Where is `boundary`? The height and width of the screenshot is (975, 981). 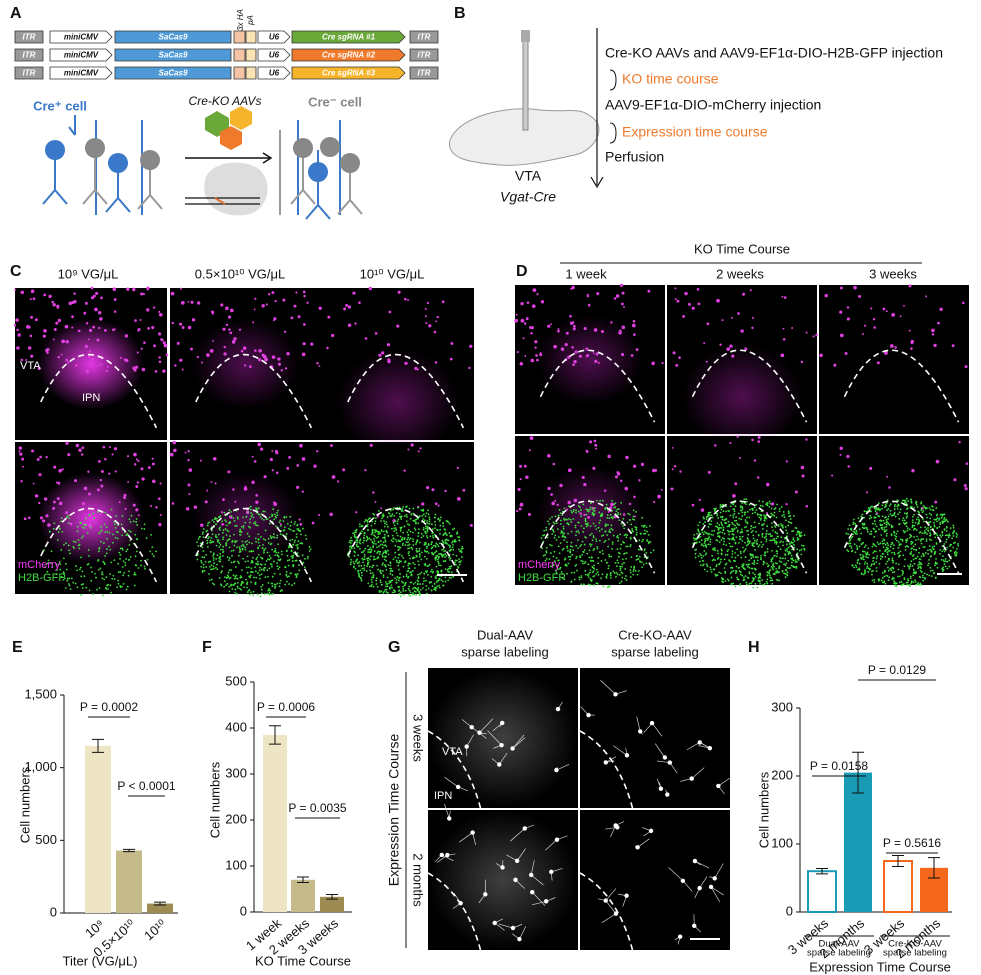
boundary is located at coordinates (597, 386).